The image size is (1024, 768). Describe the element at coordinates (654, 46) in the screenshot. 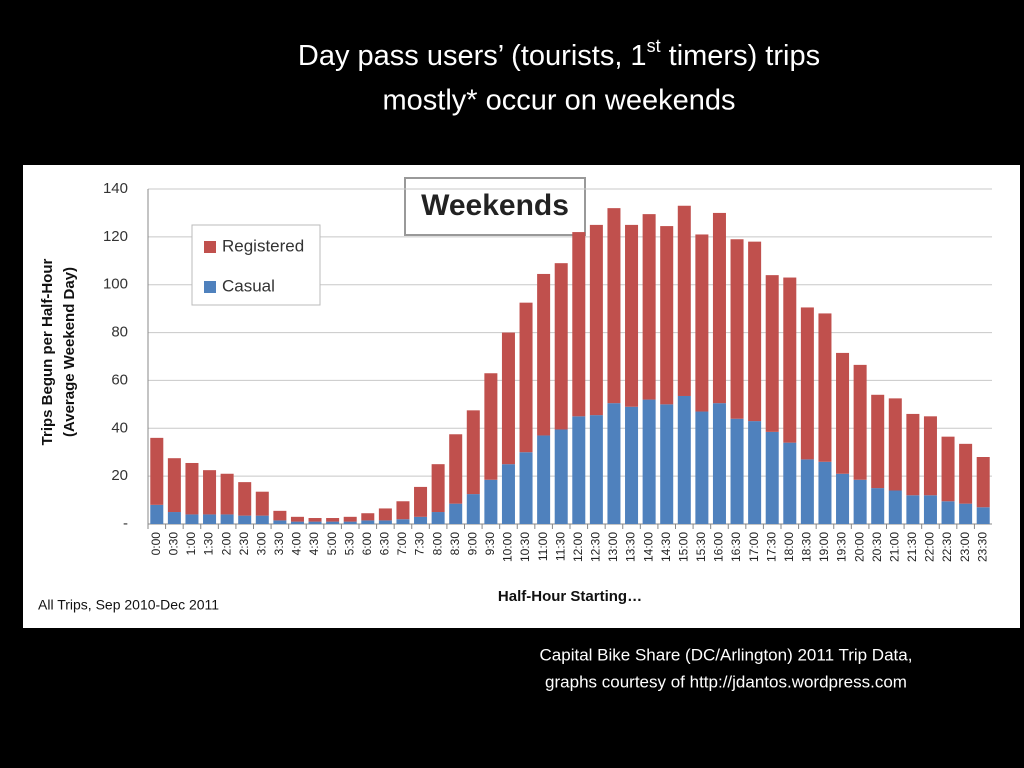

I see `title-superscript: st` at that location.